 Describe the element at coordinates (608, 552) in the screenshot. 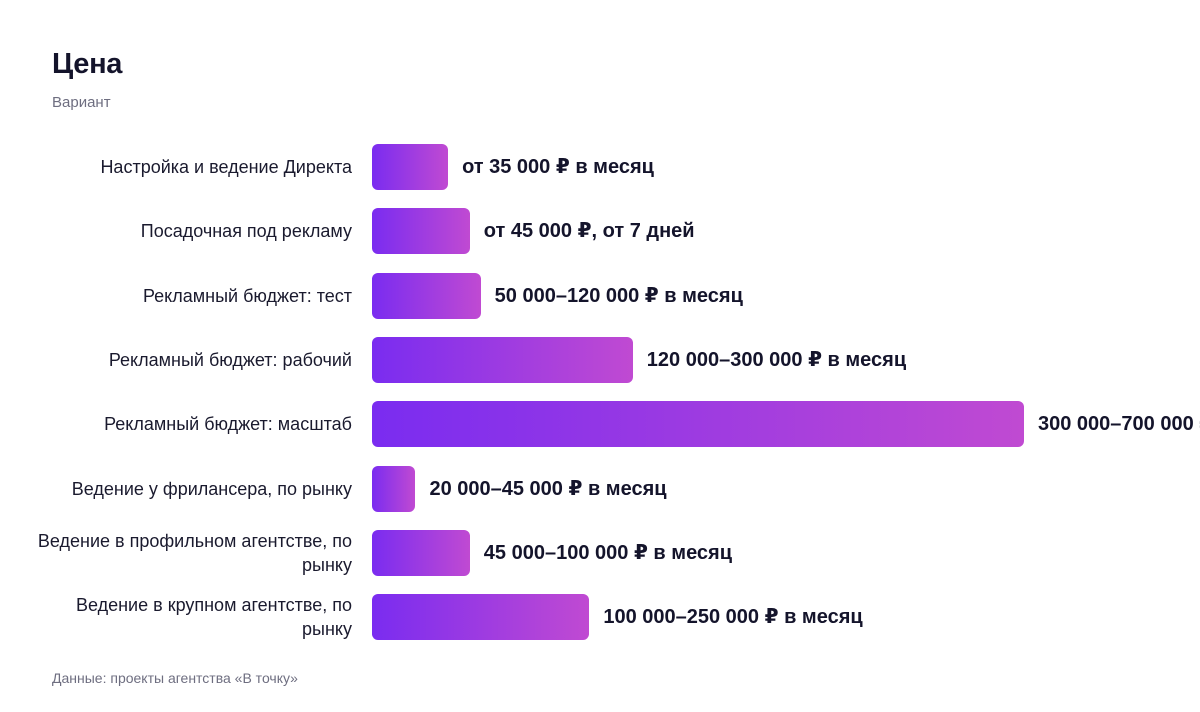

I see `data-label: 45 000–100 000 ₽ в месяц` at that location.